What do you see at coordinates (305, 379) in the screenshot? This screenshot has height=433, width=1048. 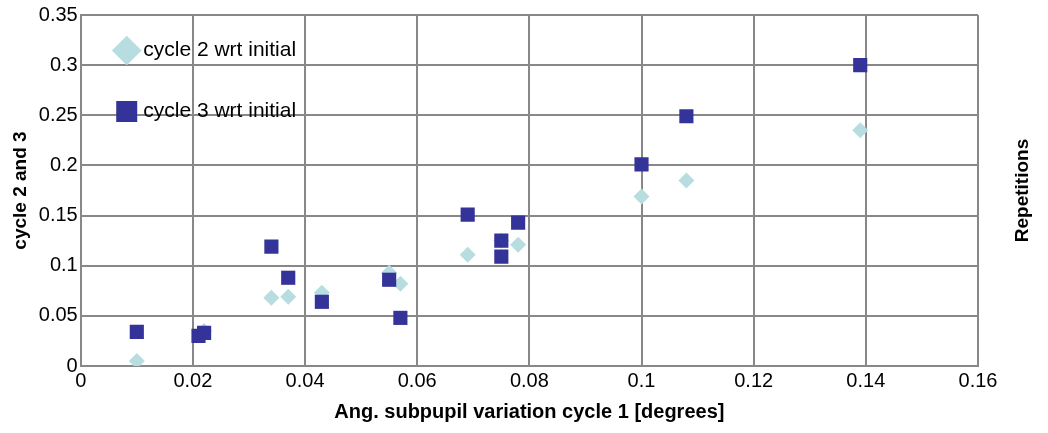 I see `x-tick-label: 0.04` at bounding box center [305, 379].